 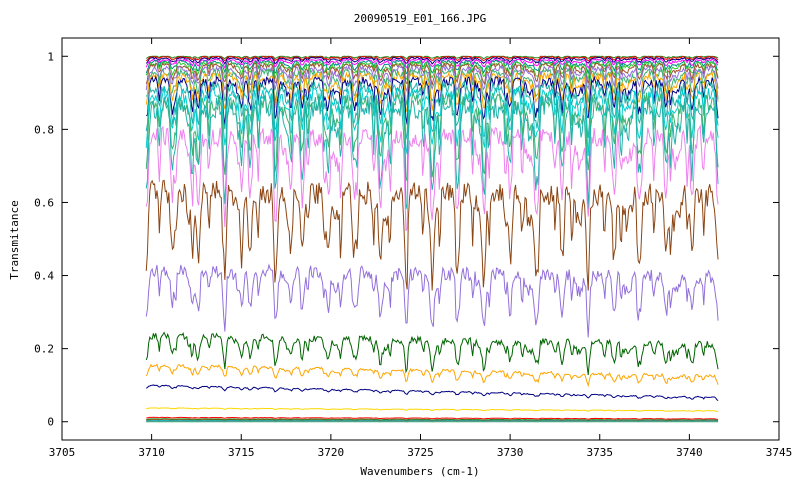 What do you see at coordinates (44, 349) in the screenshot?
I see `y-tick-label: 0.2` at bounding box center [44, 349].